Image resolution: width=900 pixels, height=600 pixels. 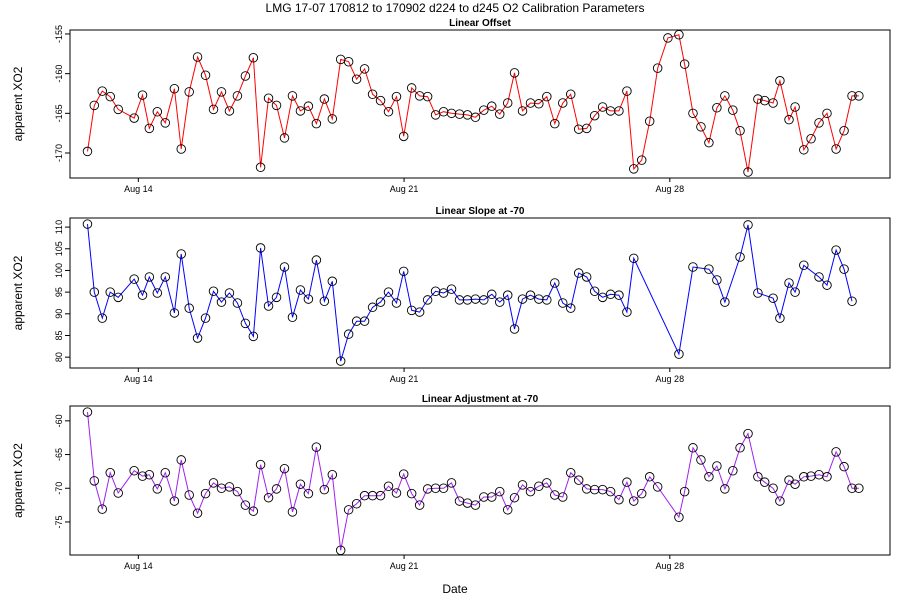 What do you see at coordinates (59, 248) in the screenshot?
I see `y-tick-label: 105` at bounding box center [59, 248].